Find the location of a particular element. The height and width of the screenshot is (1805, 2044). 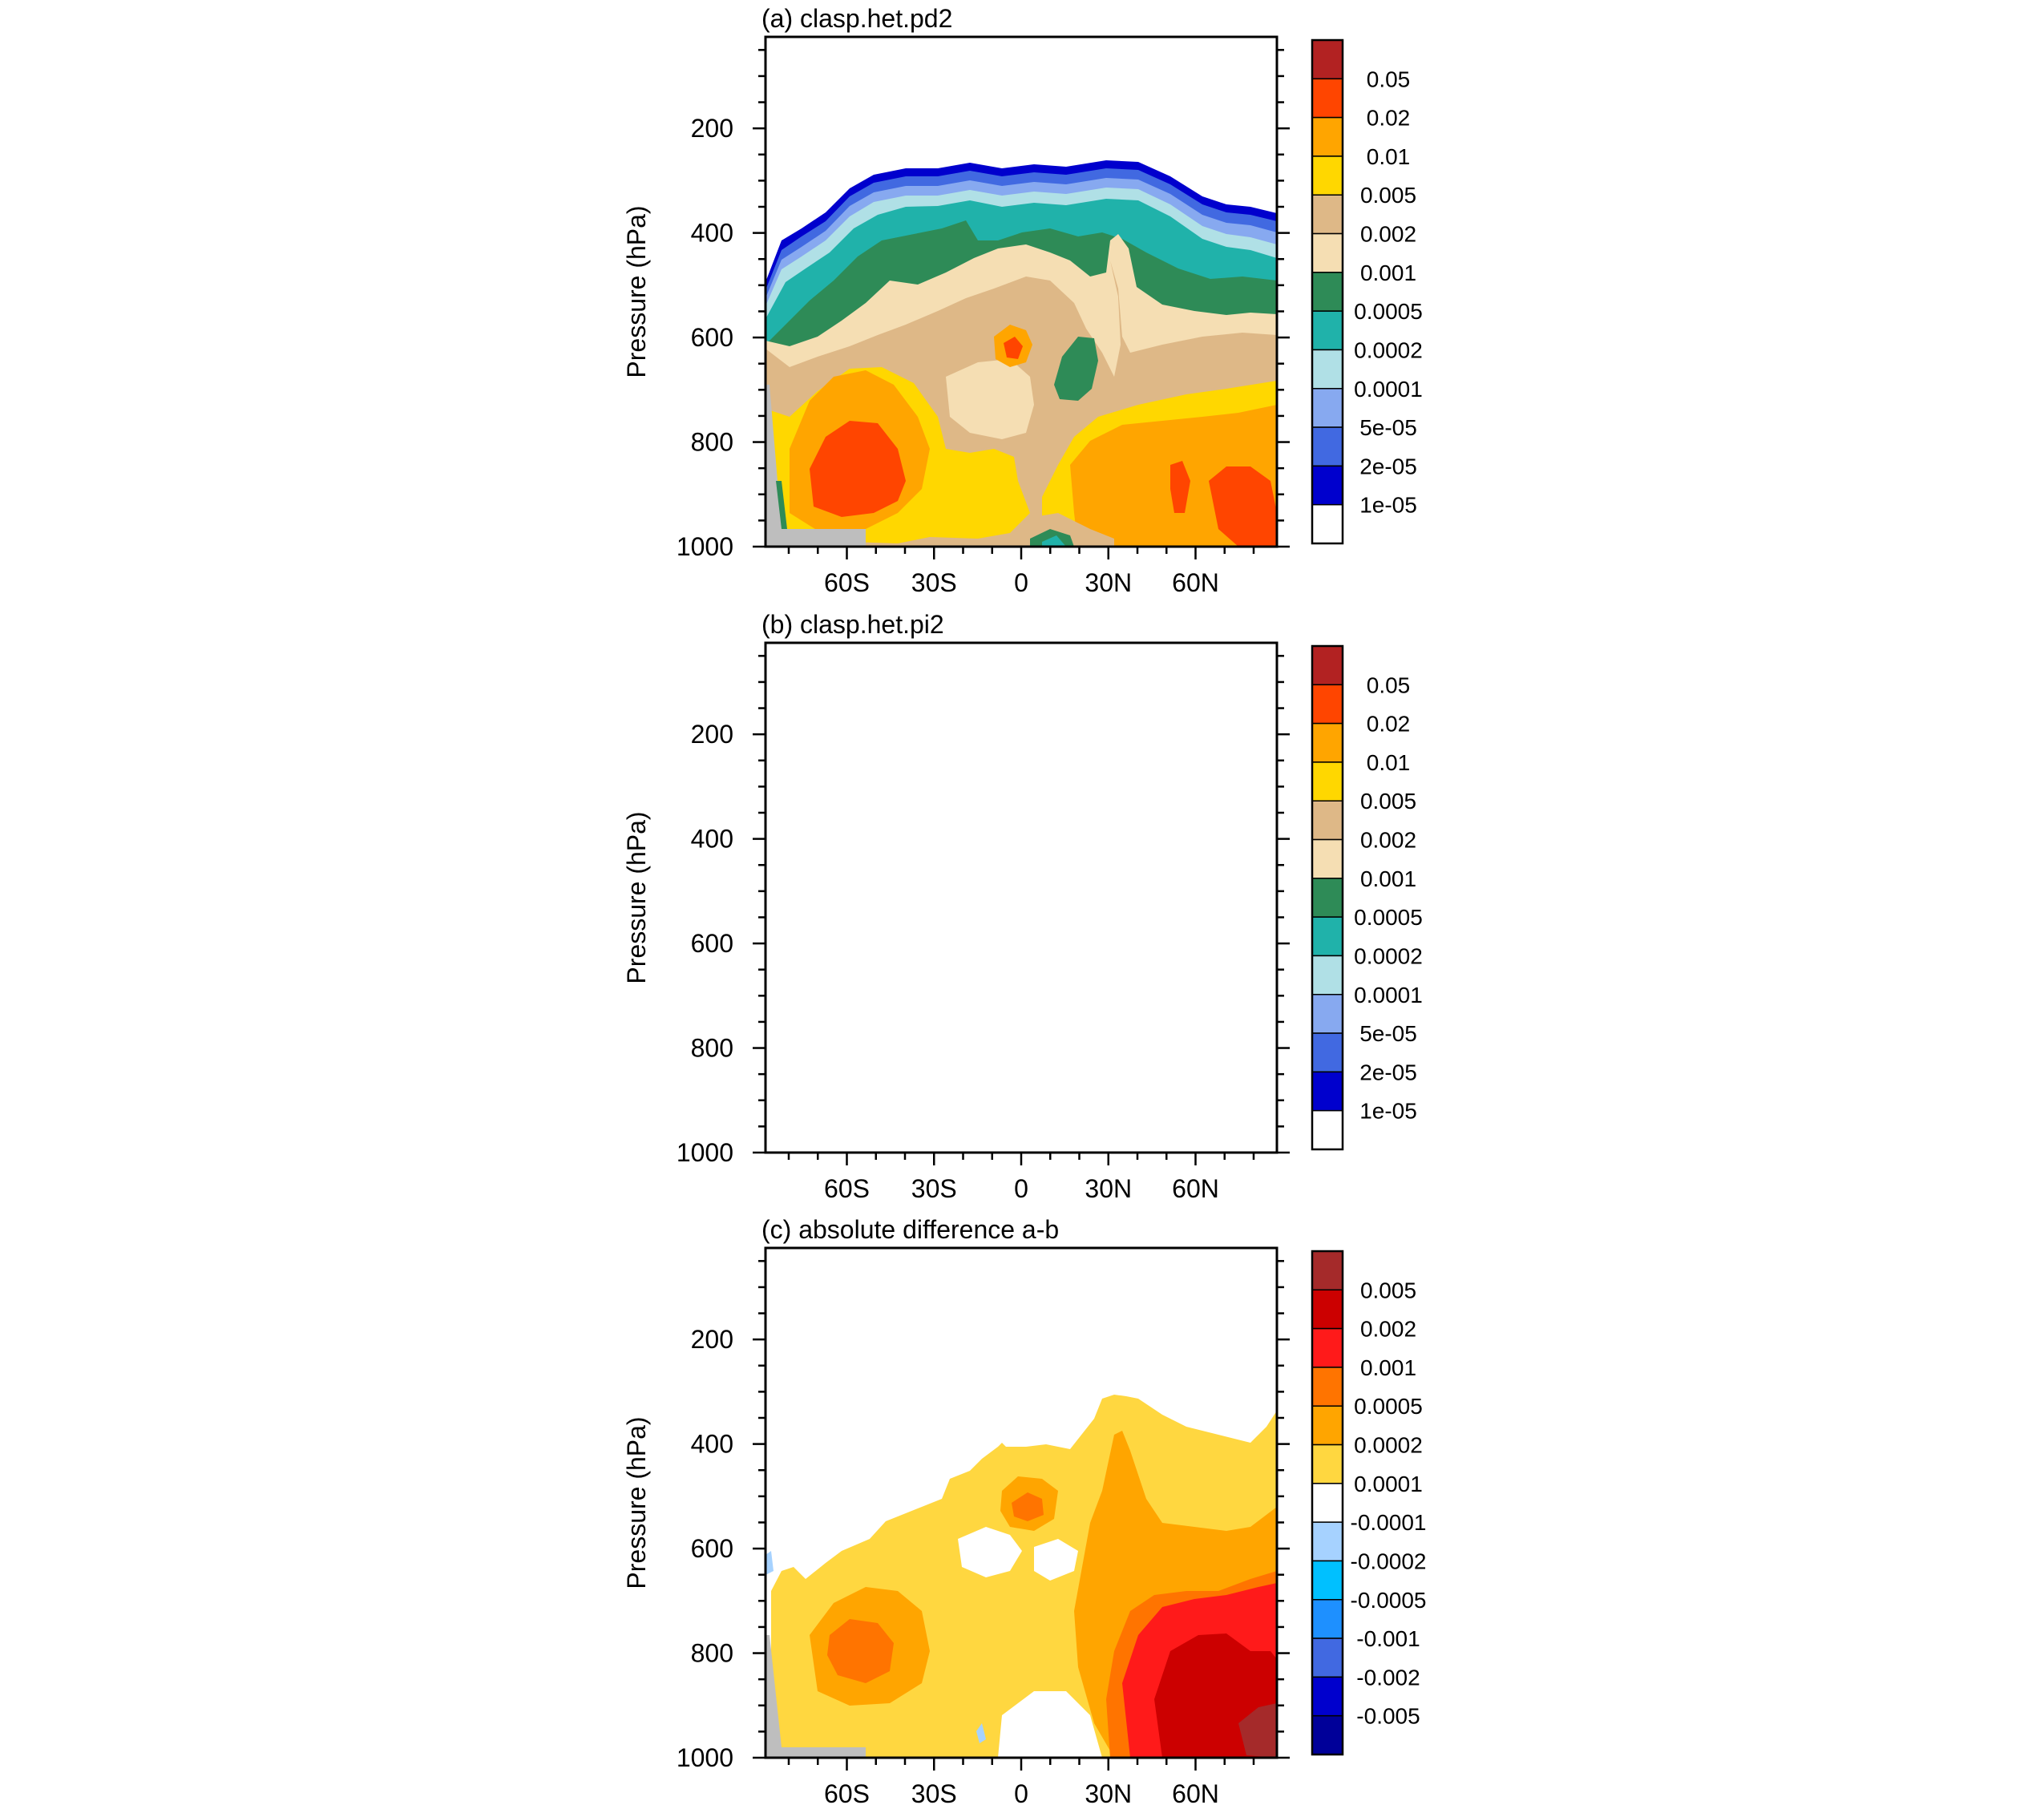

contour-near-eq-green is located at coordinates (1052, 1144).